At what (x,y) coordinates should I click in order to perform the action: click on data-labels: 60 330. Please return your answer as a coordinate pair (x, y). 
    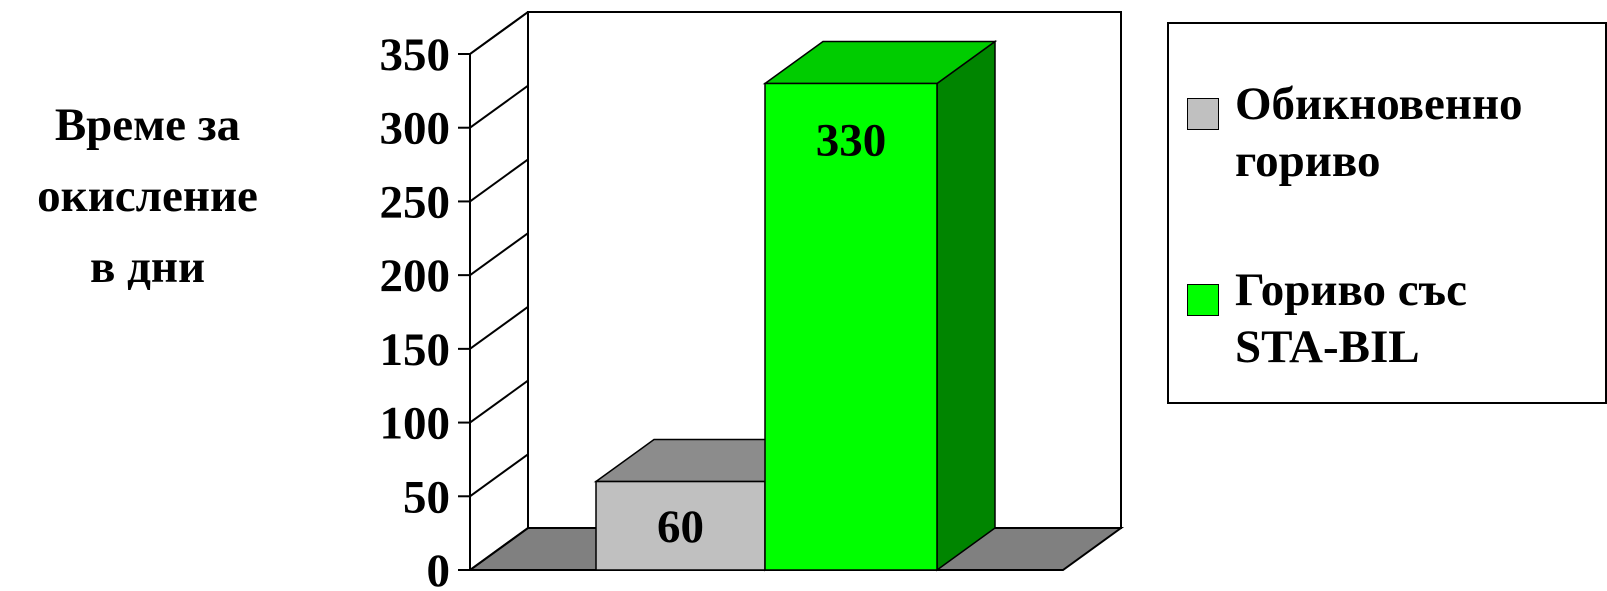
    Looking at the image, I should click on (771, 333).